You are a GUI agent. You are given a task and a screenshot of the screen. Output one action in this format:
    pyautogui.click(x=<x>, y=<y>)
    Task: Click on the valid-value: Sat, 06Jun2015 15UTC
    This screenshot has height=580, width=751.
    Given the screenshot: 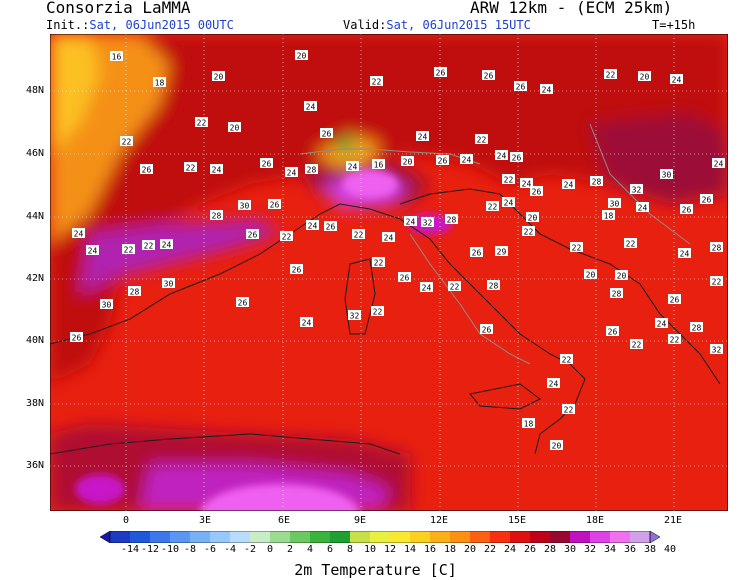 What is the action you would take?
    pyautogui.click(x=458, y=25)
    